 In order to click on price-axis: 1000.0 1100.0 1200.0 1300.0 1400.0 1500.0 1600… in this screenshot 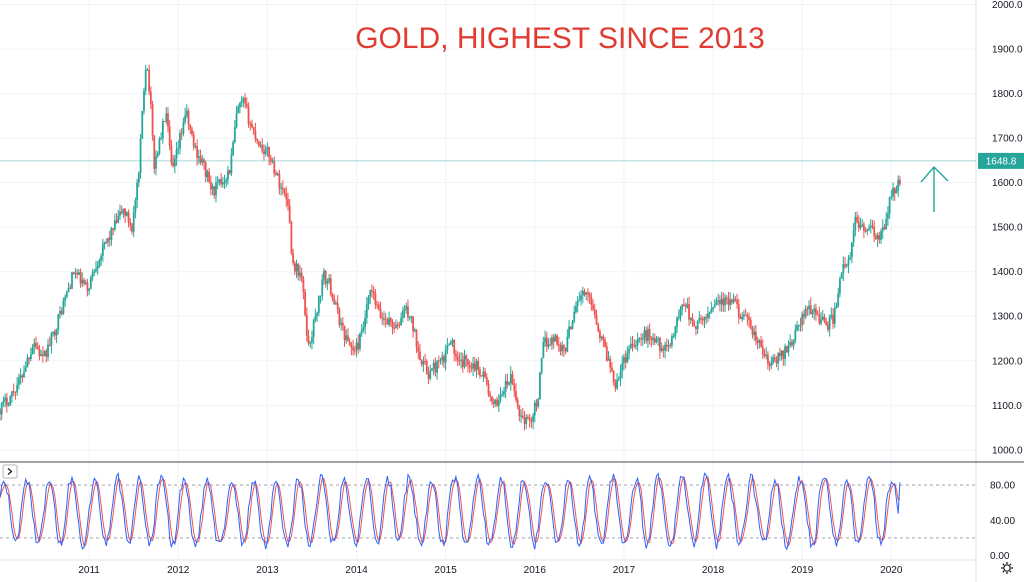, I will do `click(1001, 281)`.